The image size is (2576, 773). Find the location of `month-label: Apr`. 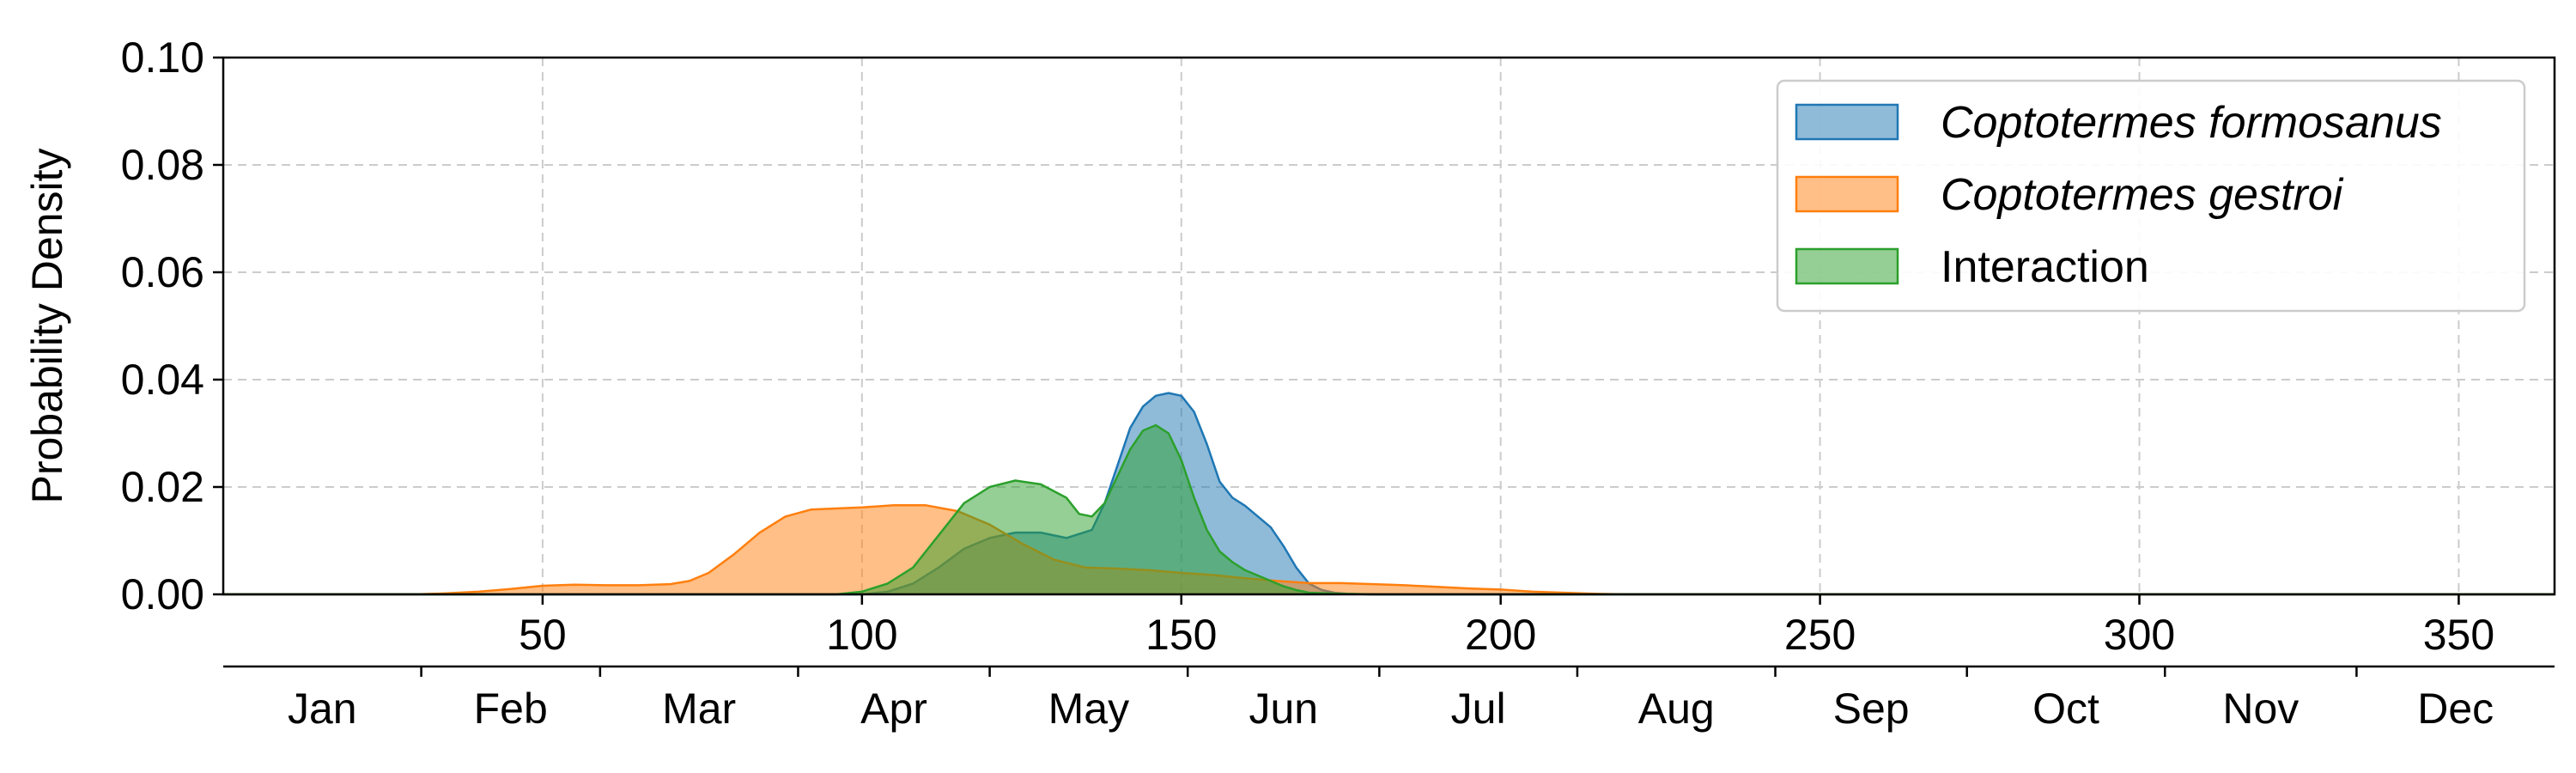

month-label: Apr is located at coordinates (893, 709).